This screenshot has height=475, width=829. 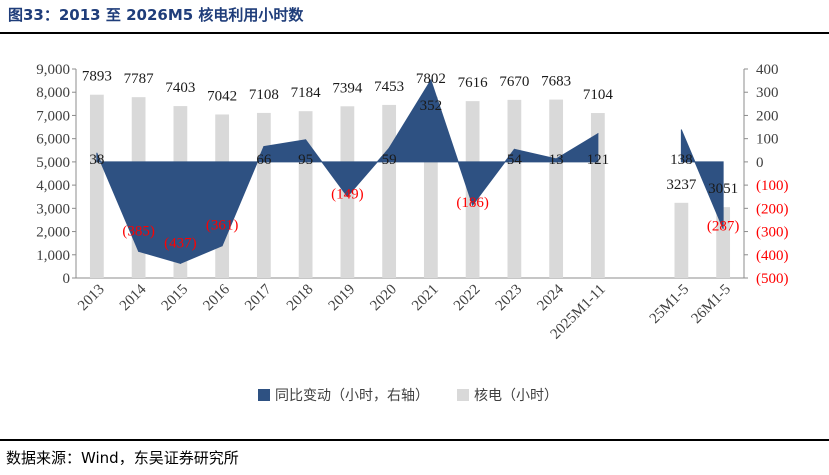 What do you see at coordinates (53, 70) in the screenshot?
I see `left-tick-label: 9,000` at bounding box center [53, 70].